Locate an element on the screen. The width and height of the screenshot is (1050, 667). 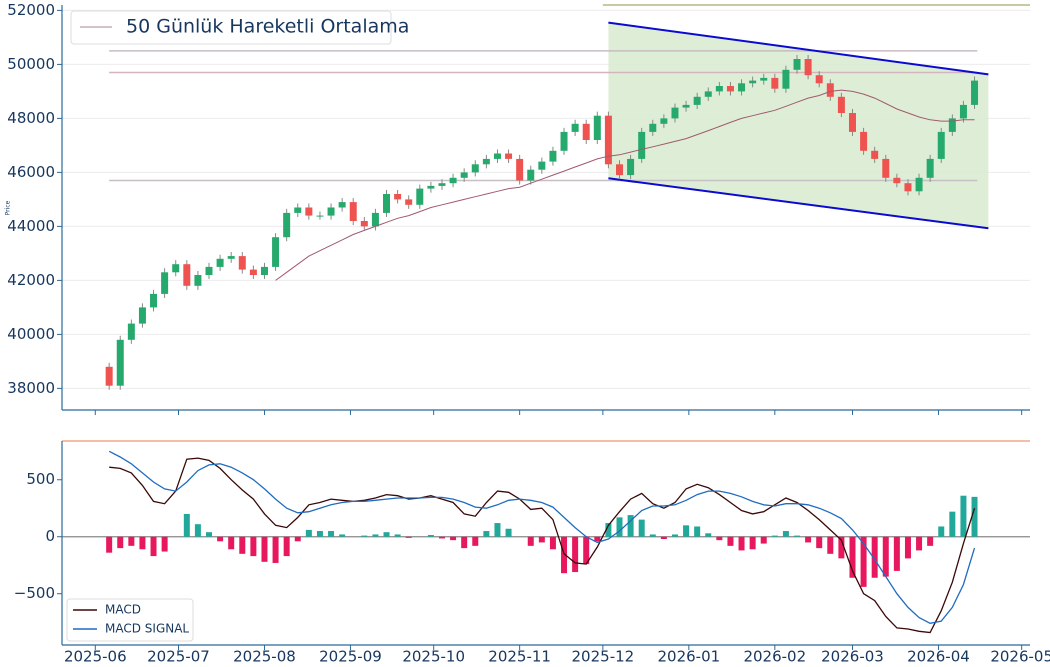
legend-box is located at coordinates (130, 620).